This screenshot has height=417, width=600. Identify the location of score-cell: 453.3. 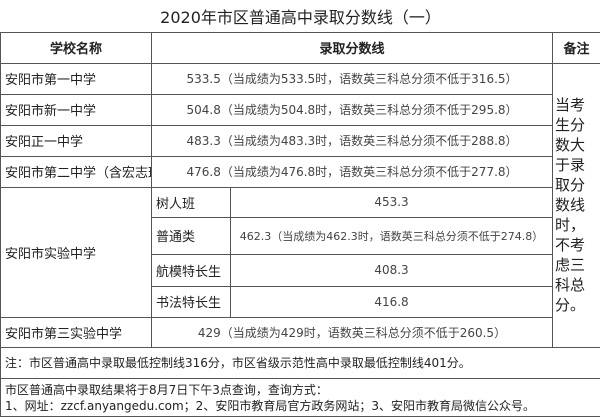
(392, 202).